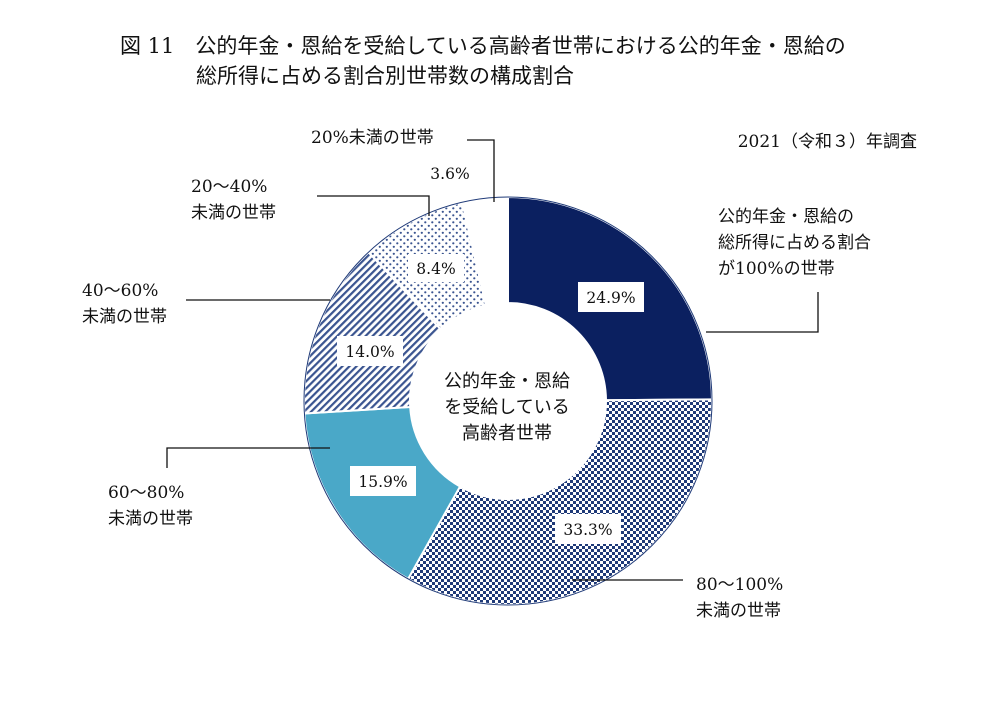 Image resolution: width=981 pixels, height=704 pixels. I want to click on chart-title-line2: 総所得に占める割合別世帯数の構成割合, so click(385, 76).